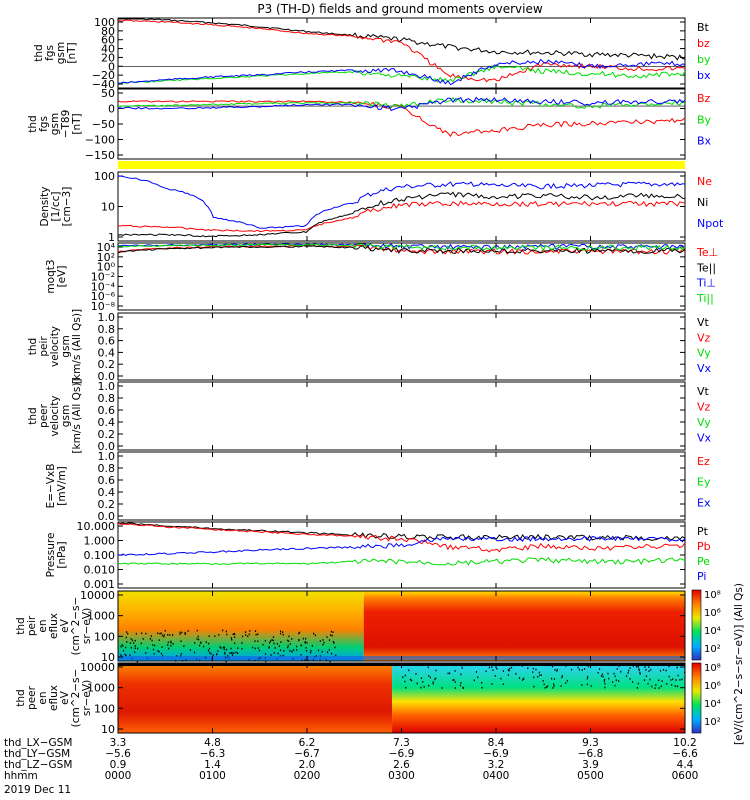  What do you see at coordinates (704, 98) in the screenshot?
I see `legend-fgs-gsm-t89-0: Bz` at bounding box center [704, 98].